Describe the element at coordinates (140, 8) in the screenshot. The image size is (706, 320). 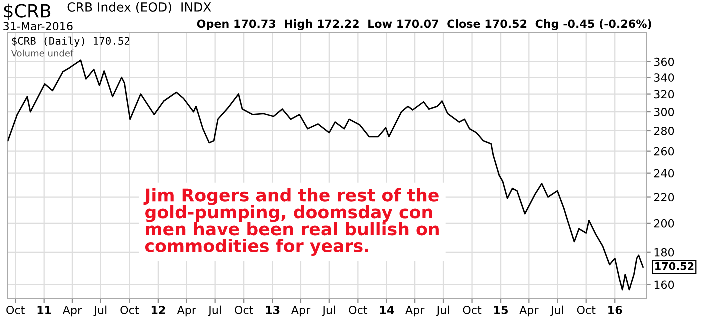
I see `text: CRB Index (EOD) INDX` at that location.